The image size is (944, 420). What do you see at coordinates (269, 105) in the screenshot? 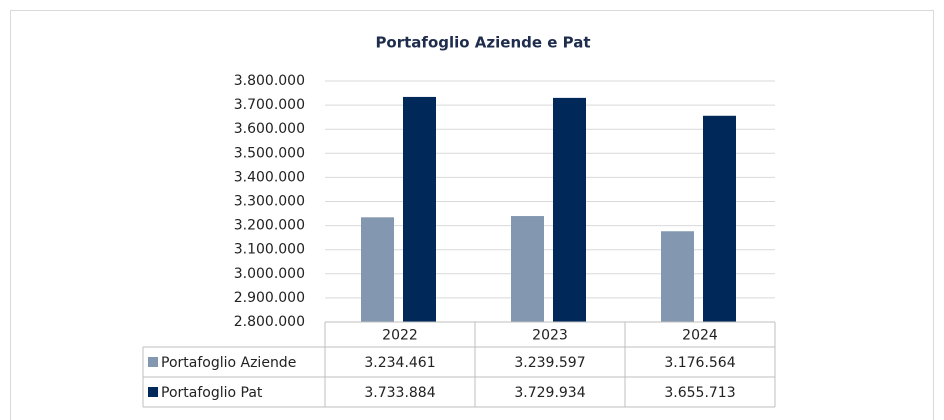
I see `y-tick-label: 3.700.000` at bounding box center [269, 105].